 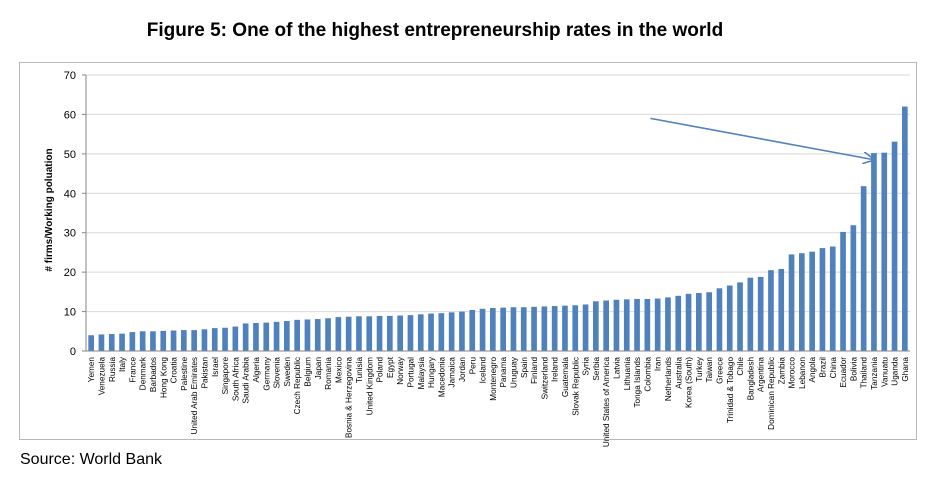 What do you see at coordinates (668, 379) in the screenshot?
I see `x-tick-label: Netherlands` at bounding box center [668, 379].